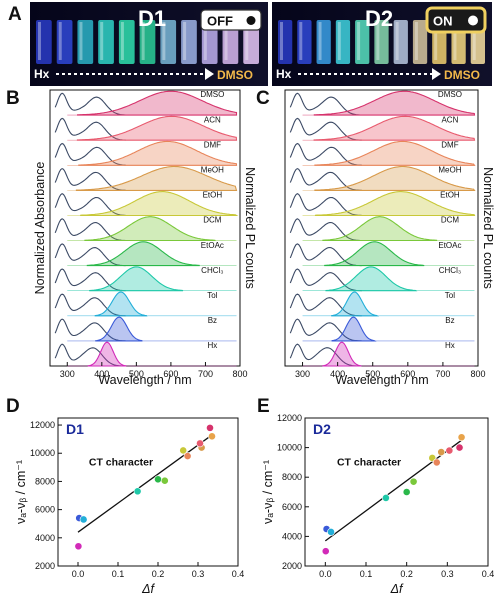 Image resolution: width=498 pixels, height=601 pixels. Describe the element at coordinates (45, 566) in the screenshot. I see `y-tick-label: 2000` at that location.